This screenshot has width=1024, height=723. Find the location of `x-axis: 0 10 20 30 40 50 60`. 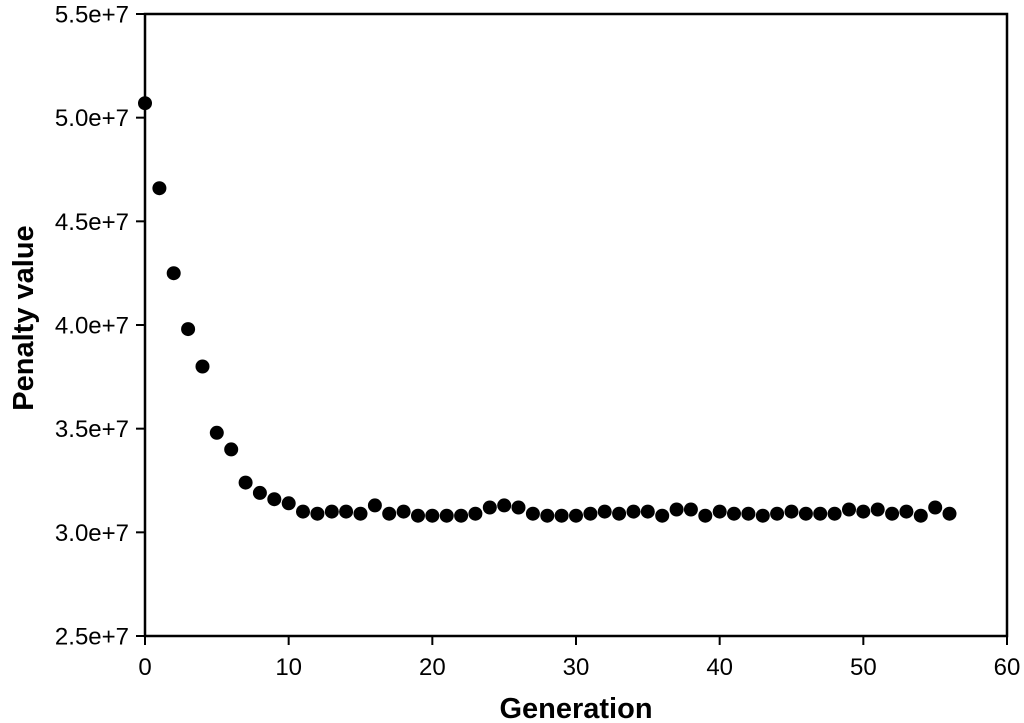

x-axis: 0 10 20 30 40 50 60 is located at coordinates (579, 658).